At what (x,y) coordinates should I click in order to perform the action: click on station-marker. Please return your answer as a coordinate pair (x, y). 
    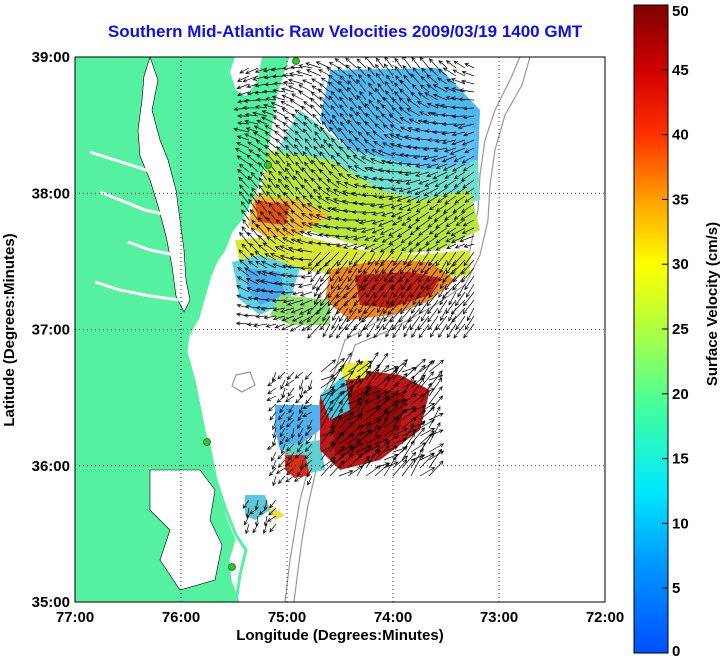
    Looking at the image, I should click on (207, 442).